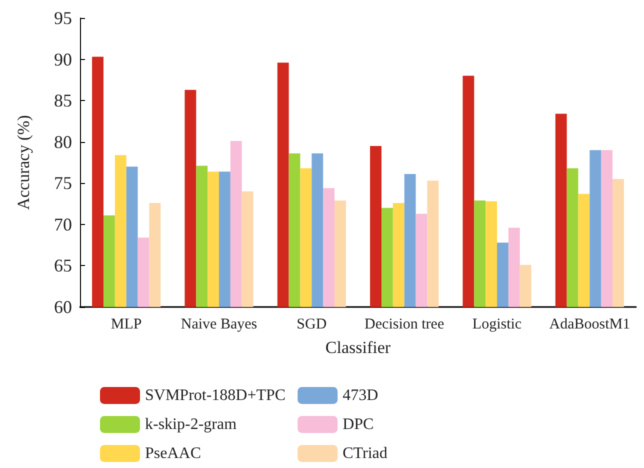 The width and height of the screenshot is (644, 468). What do you see at coordinates (311, 324) in the screenshot?
I see `x-tick-label: SGD` at bounding box center [311, 324].